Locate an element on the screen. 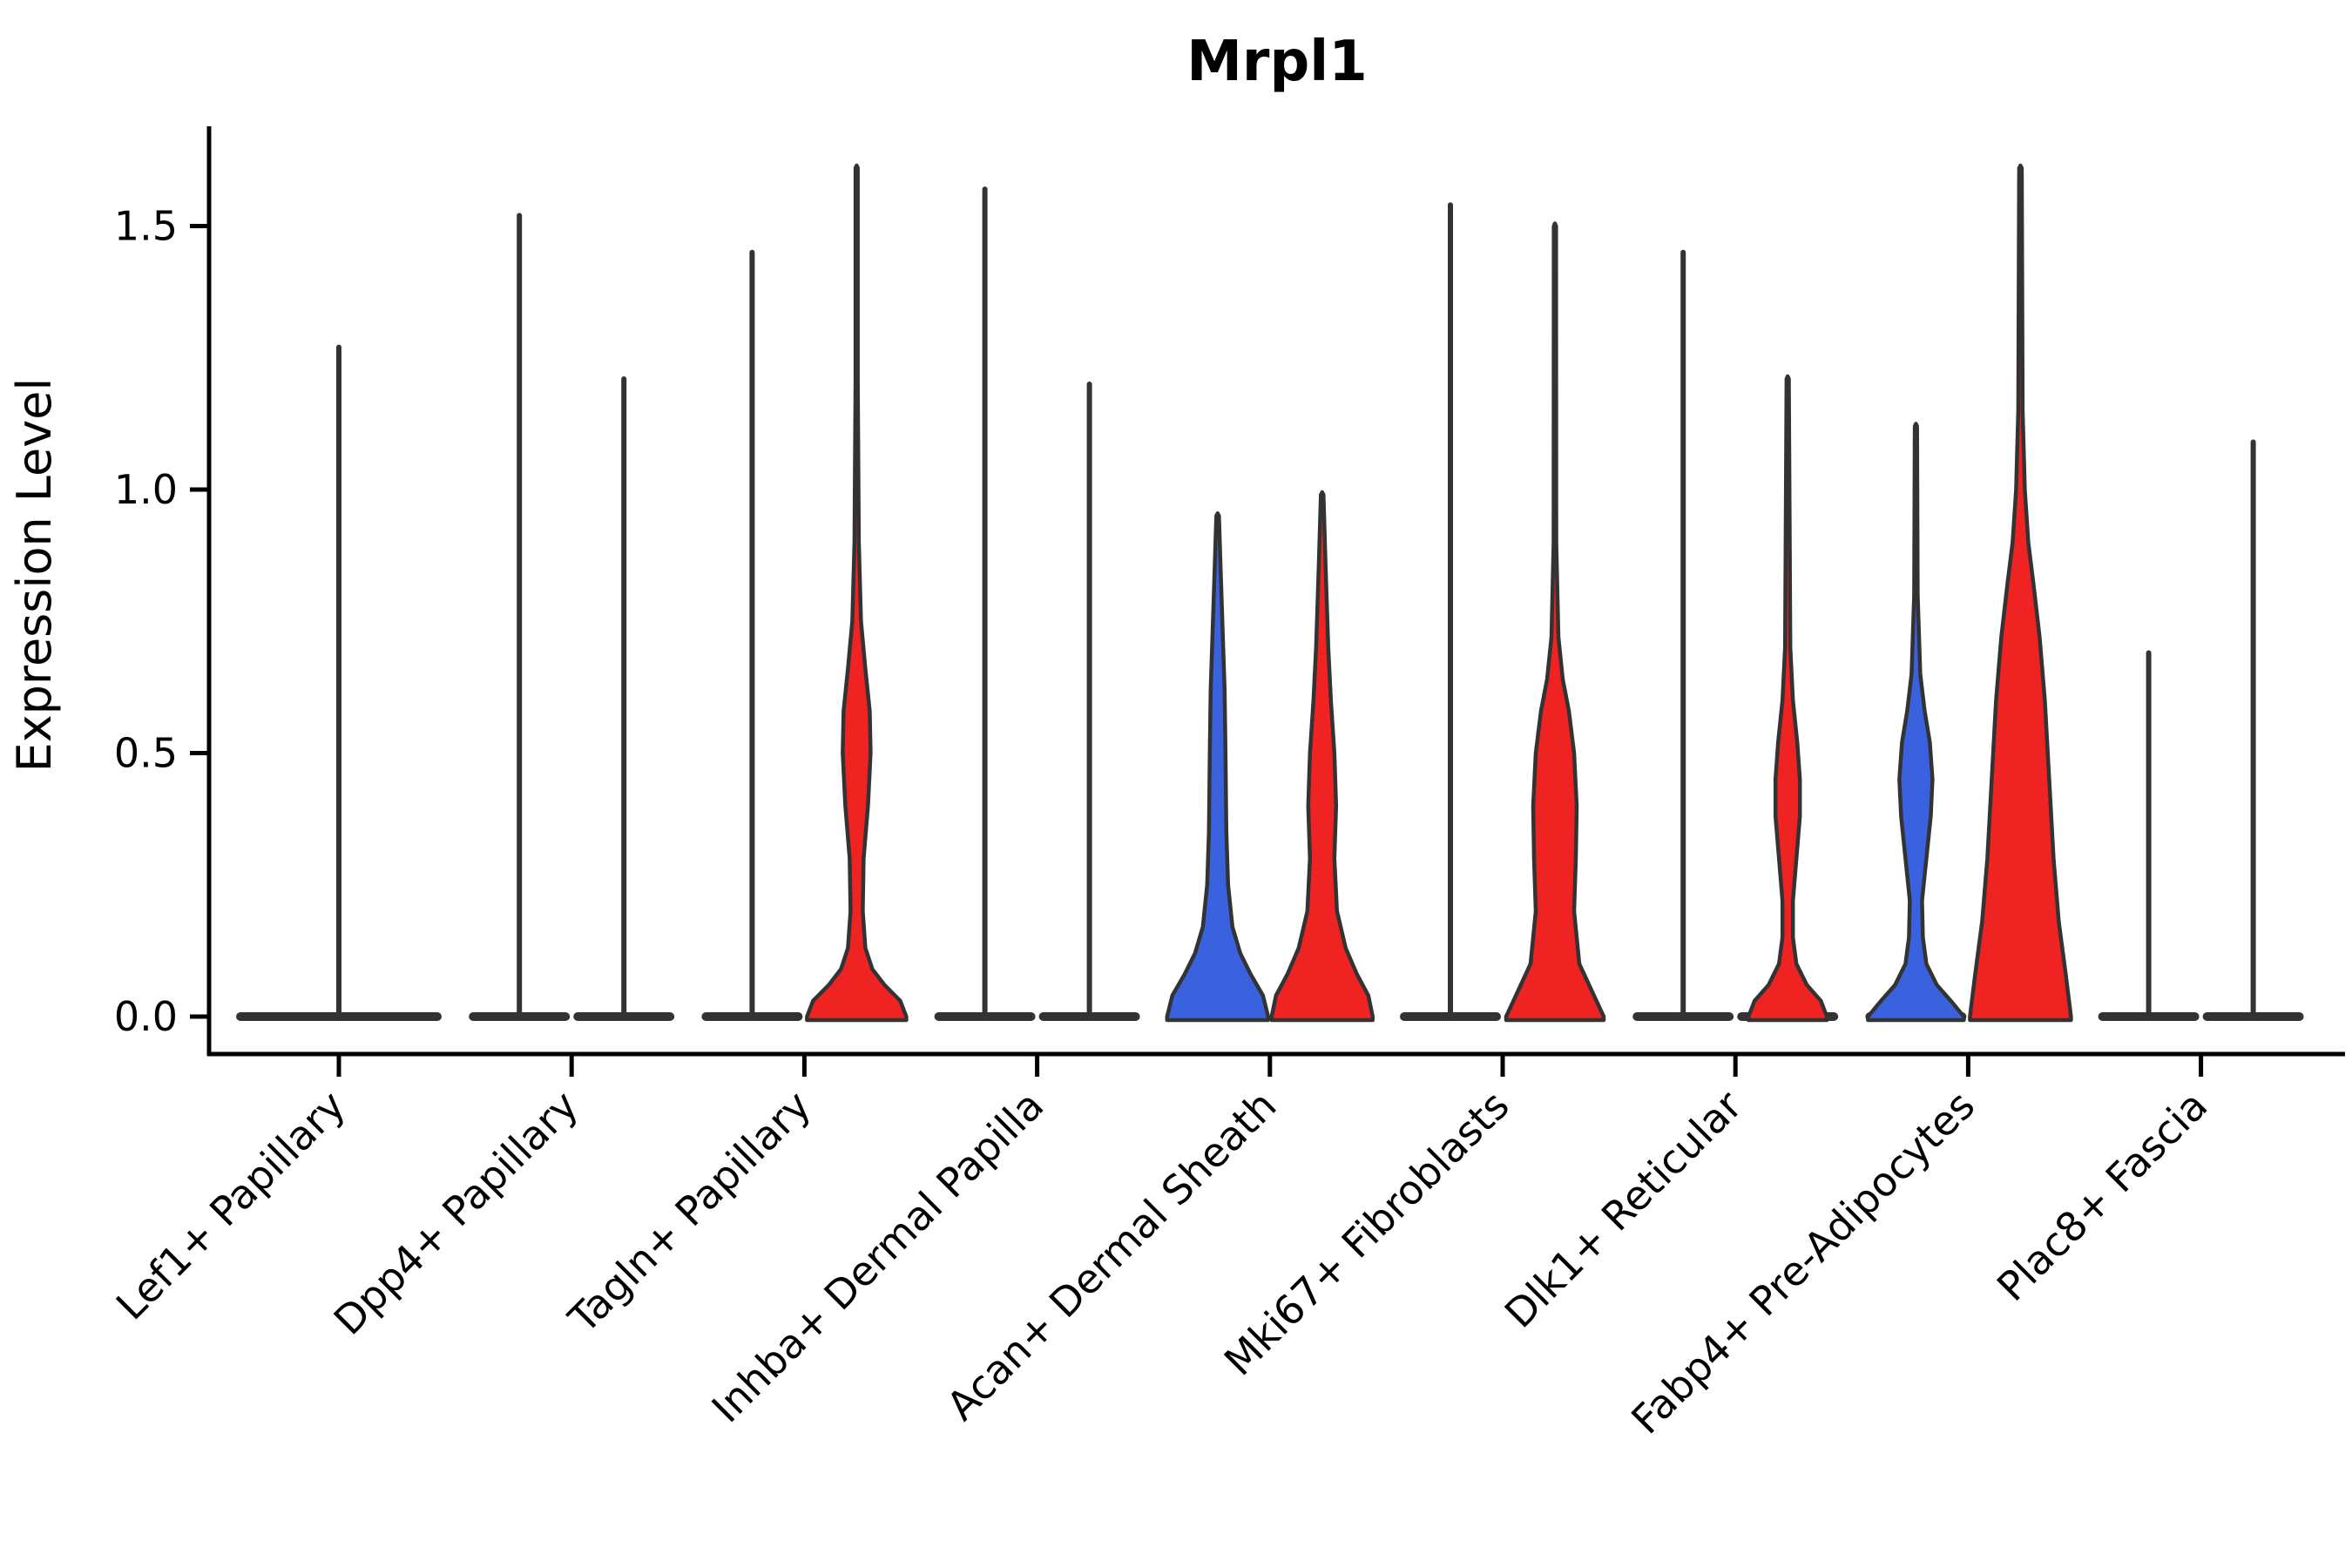 Image resolution: width=2352 pixels, height=1568 pixels. y-axis-label: Expression Level is located at coordinates (34, 575).